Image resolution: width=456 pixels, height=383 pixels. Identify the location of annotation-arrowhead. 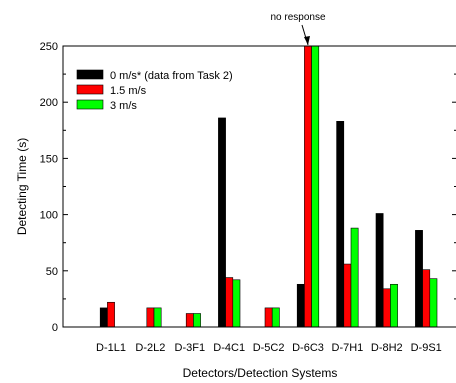
(307, 40).